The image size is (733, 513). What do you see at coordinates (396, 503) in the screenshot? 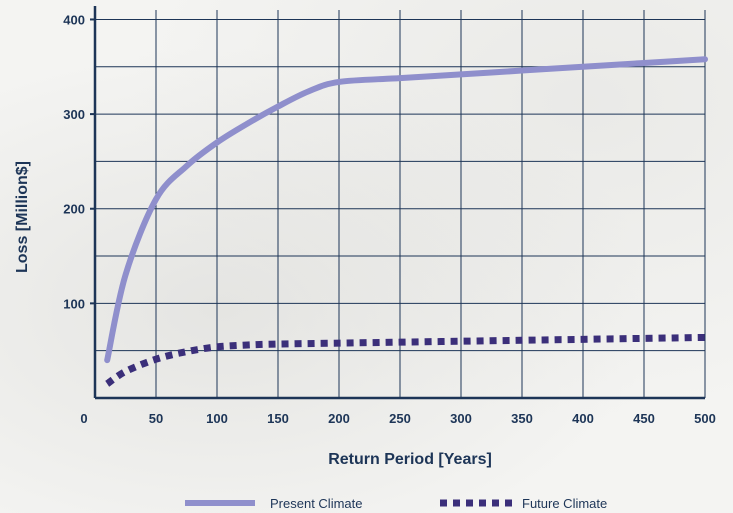
I see `legend: Present Climate Future Climate` at bounding box center [396, 503].